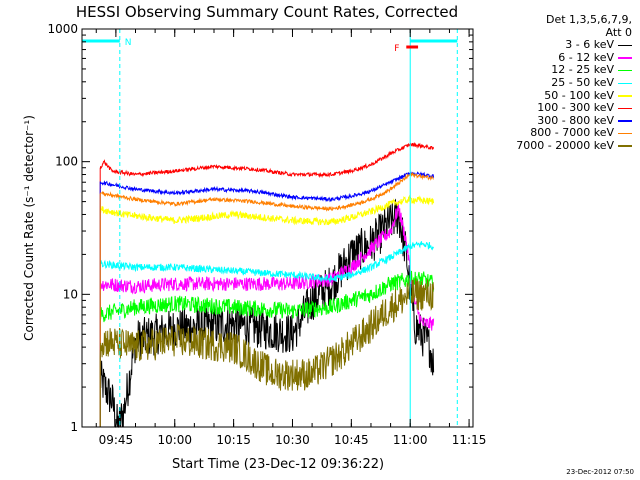  Describe the element at coordinates (582, 82) in the screenshot. I see `legend-label: 25 - 50 keV` at that location.